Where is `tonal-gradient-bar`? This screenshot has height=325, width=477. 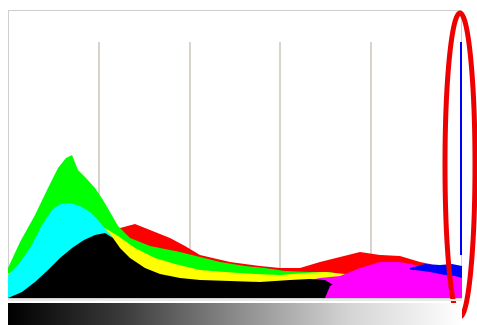 tonal-gradient-bar is located at coordinates (235, 314).